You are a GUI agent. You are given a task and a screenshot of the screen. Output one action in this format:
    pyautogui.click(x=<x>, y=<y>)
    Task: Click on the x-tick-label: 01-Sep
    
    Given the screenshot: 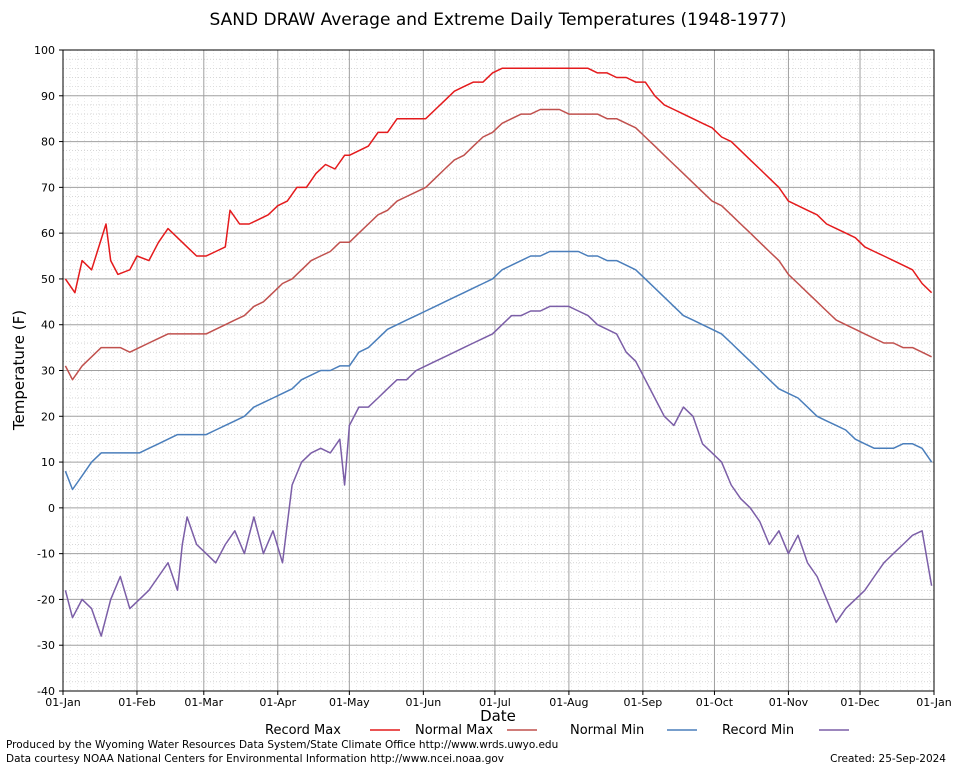 What is the action you would take?
    pyautogui.click(x=643, y=702)
    